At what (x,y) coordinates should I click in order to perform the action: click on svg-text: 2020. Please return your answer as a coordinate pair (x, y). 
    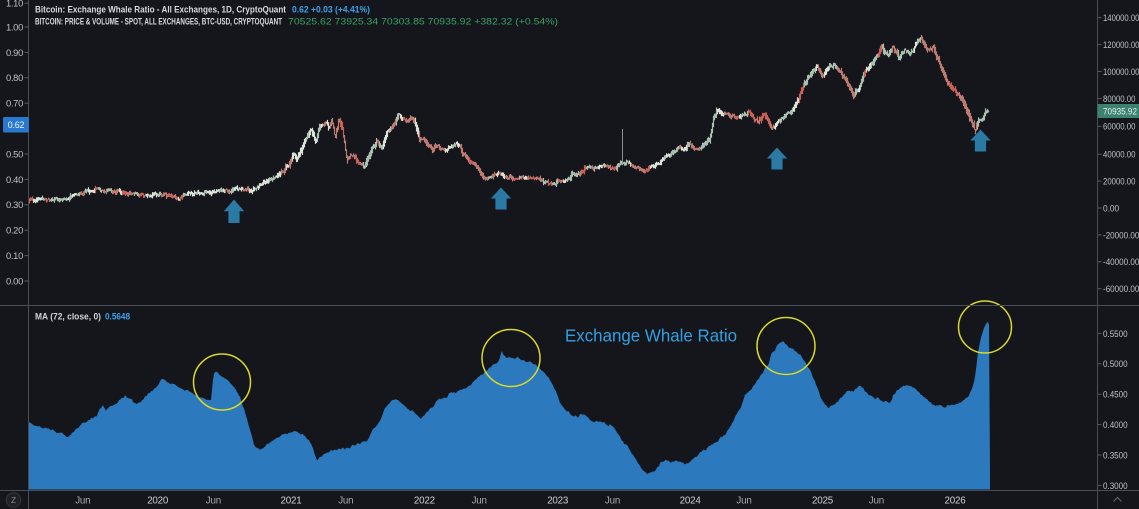
    Looking at the image, I should click on (158, 501).